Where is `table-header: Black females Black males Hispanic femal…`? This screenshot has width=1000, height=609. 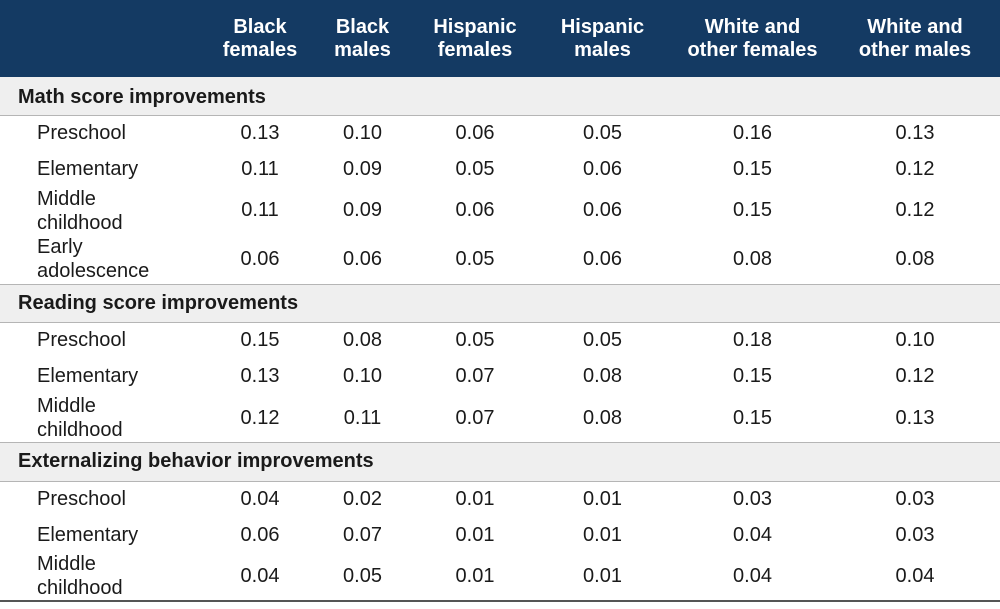 table-header: Black females Black males Hispanic femal… is located at coordinates (500, 38).